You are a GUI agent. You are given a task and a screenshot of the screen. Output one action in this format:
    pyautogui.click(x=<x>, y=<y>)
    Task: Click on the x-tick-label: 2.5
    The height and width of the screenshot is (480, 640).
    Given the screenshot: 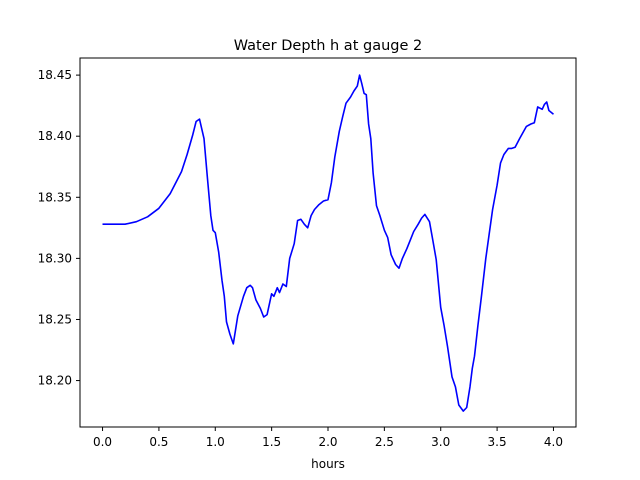 What is the action you would take?
    pyautogui.click(x=384, y=442)
    